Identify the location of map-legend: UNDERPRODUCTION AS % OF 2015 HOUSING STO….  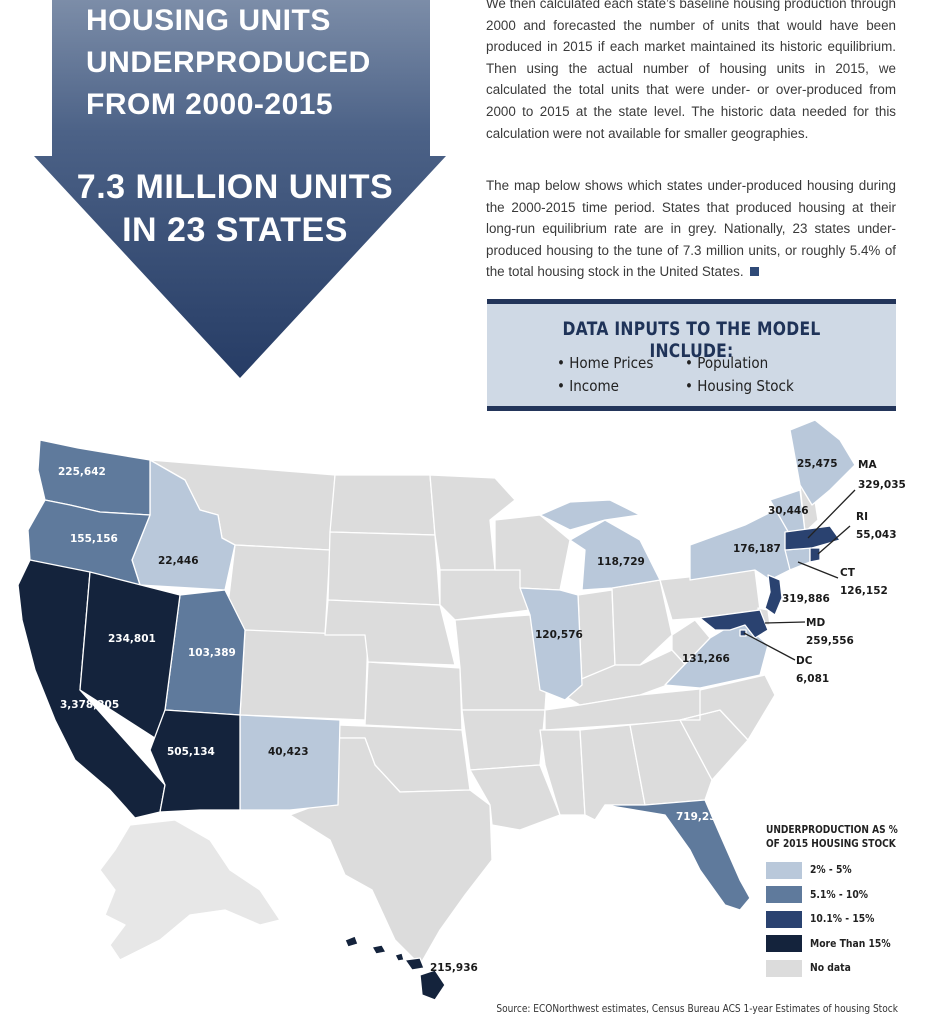
(841, 900).